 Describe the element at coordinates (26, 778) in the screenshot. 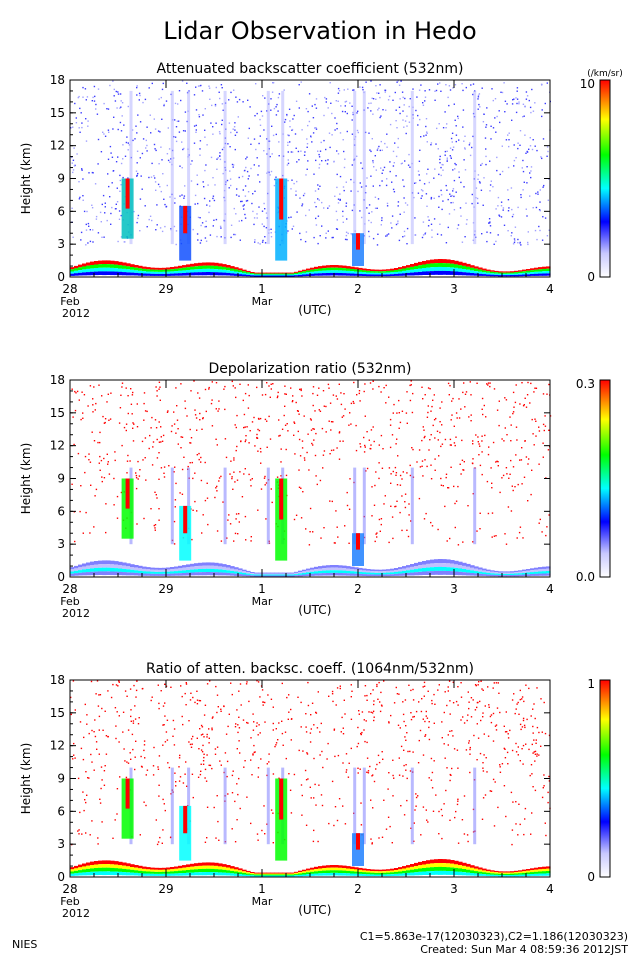

I see `y-axis-label: Height (km)` at that location.